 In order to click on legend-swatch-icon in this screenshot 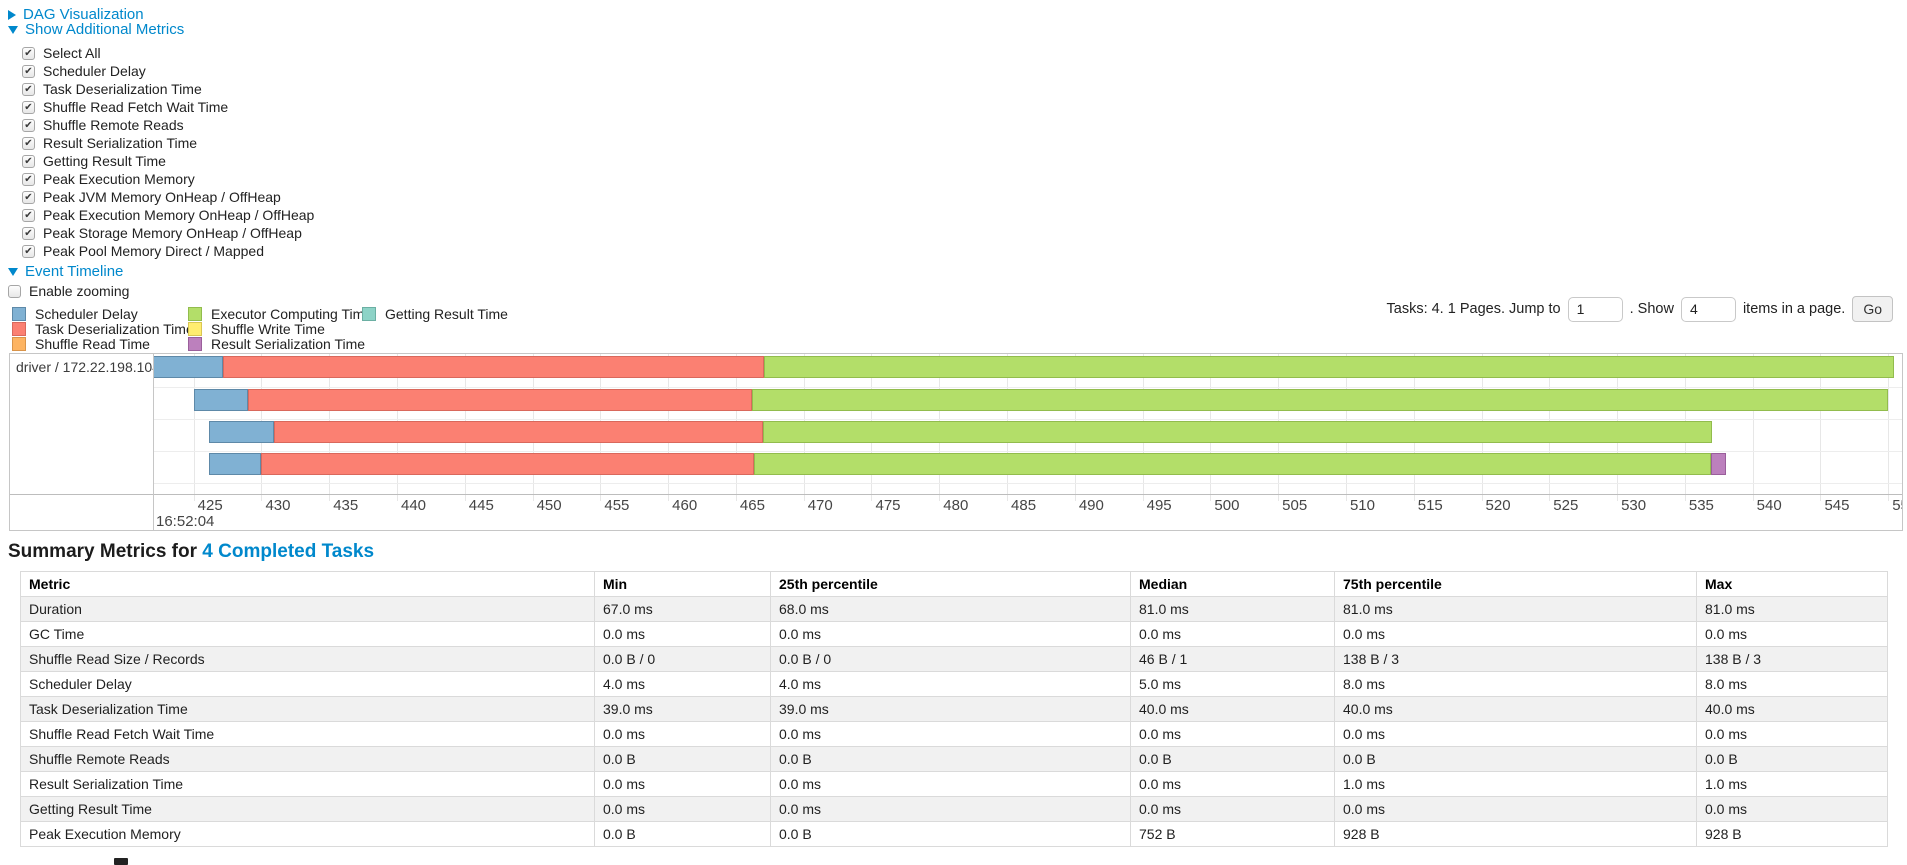, I will do `click(369, 313)`.